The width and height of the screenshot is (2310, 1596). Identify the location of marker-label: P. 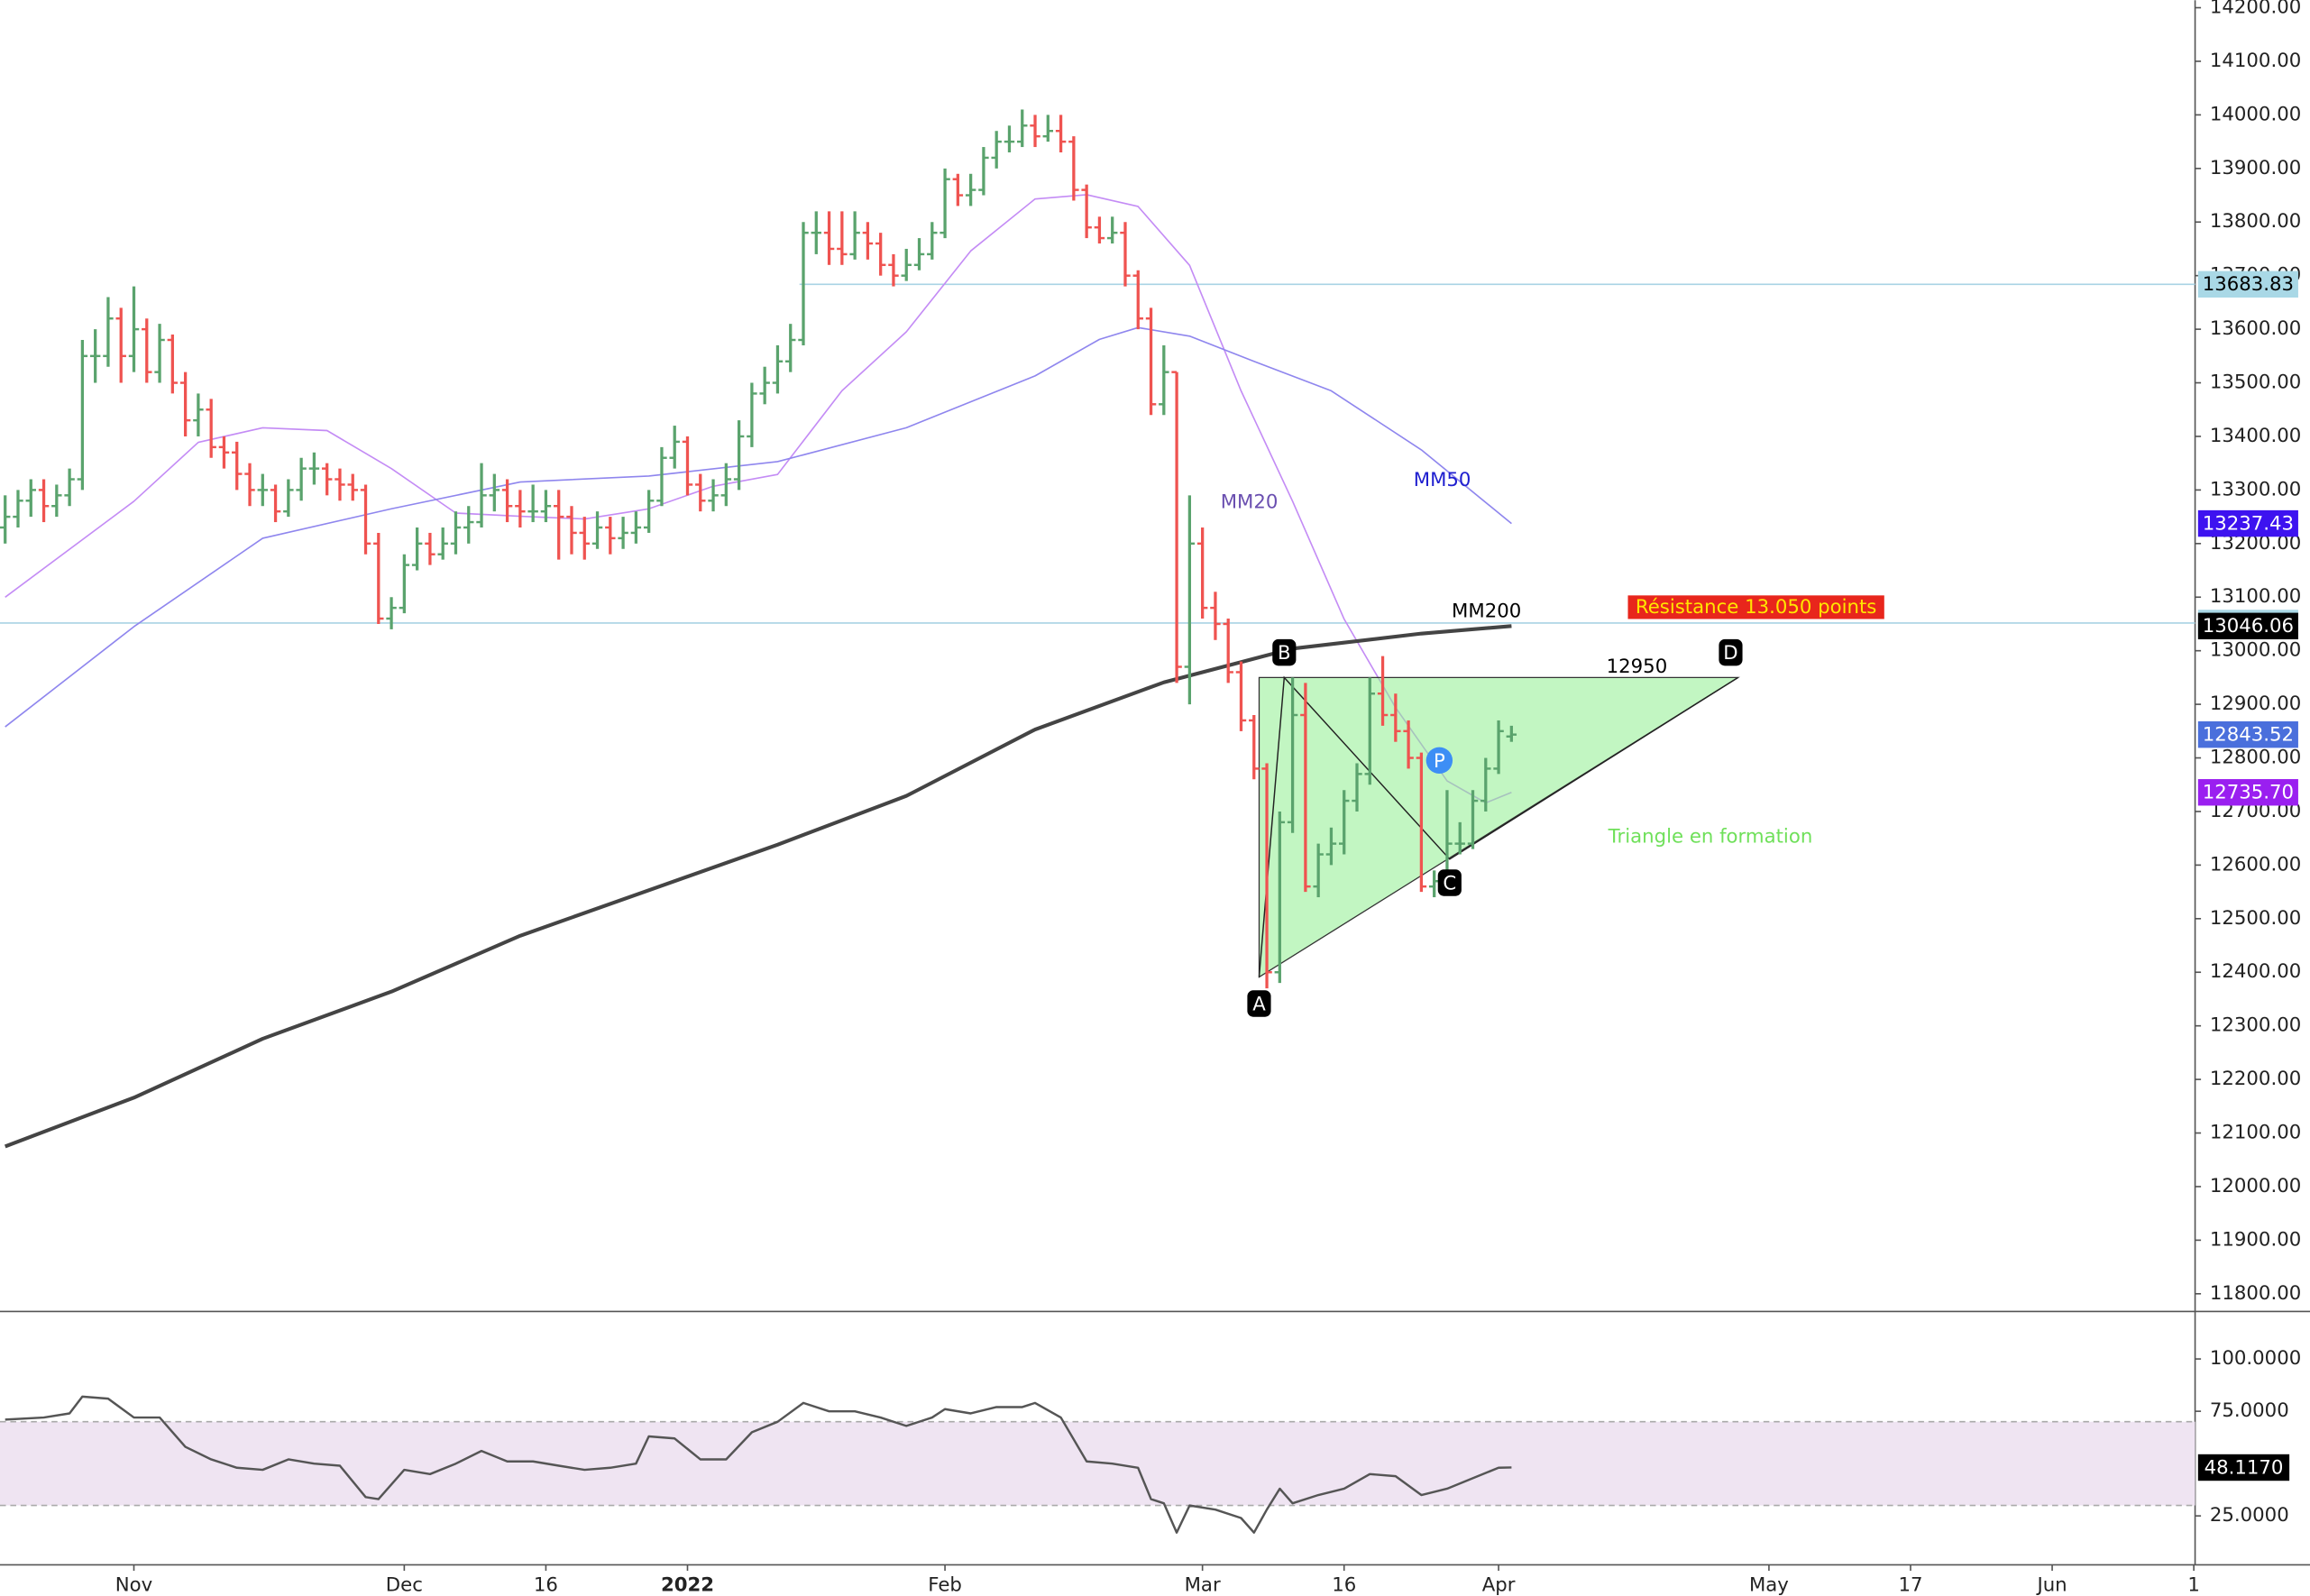
(1439, 761).